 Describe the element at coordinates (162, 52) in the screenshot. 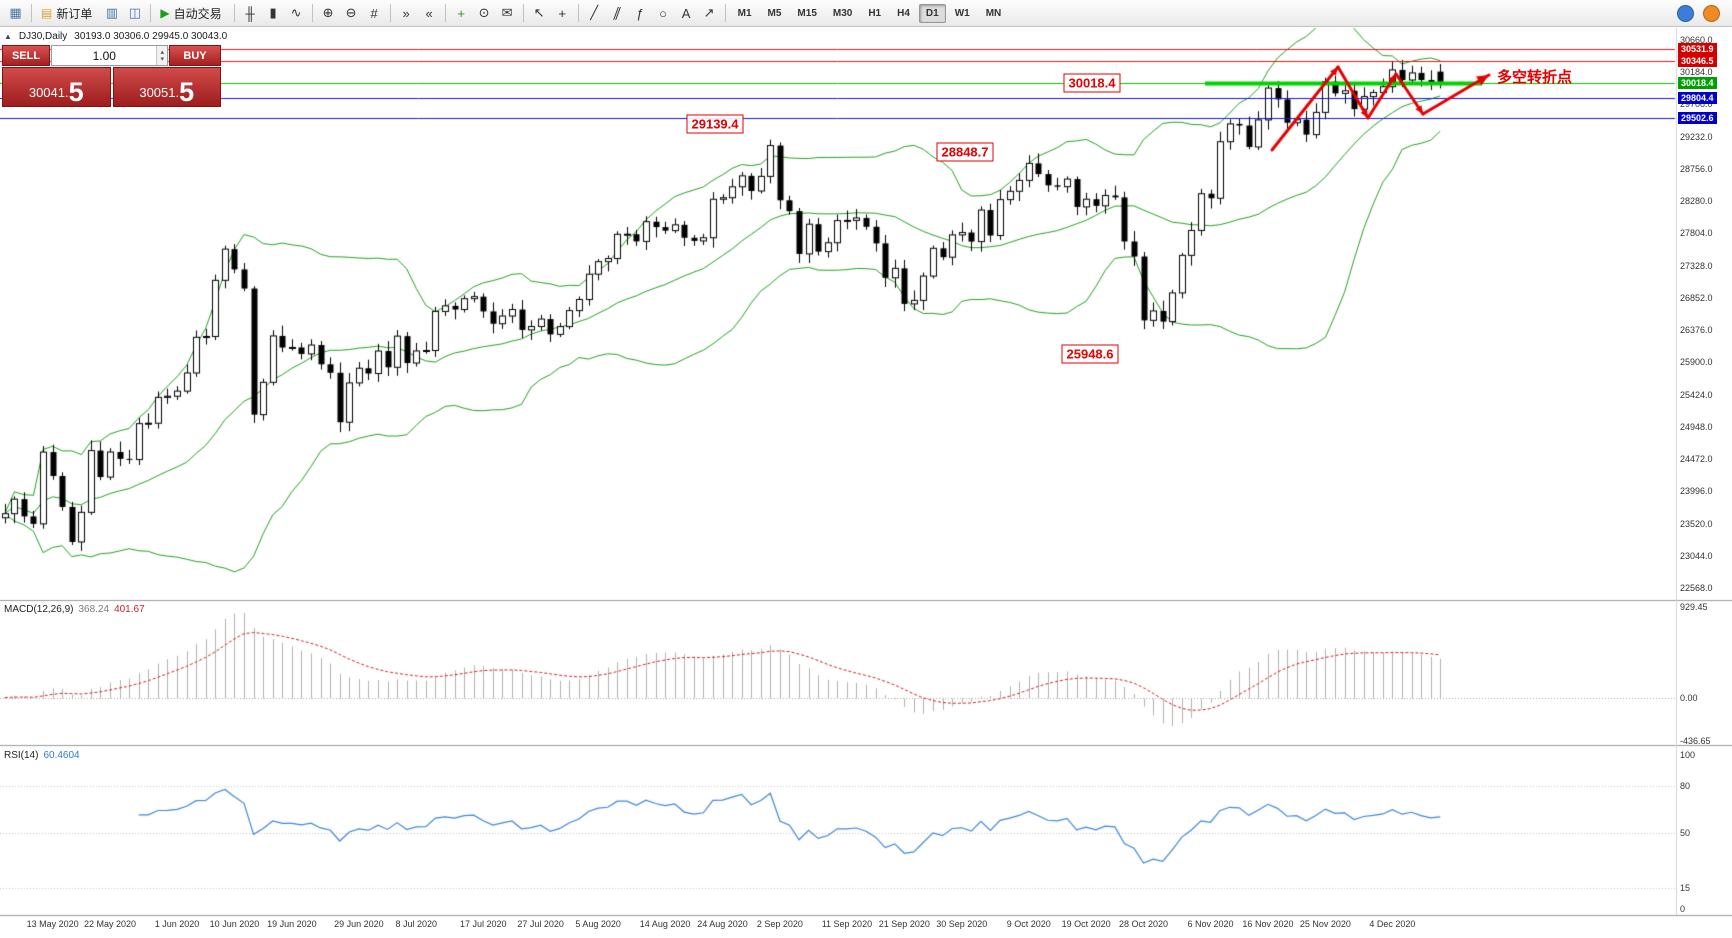

I see `lot-increment-icon: ▴` at that location.